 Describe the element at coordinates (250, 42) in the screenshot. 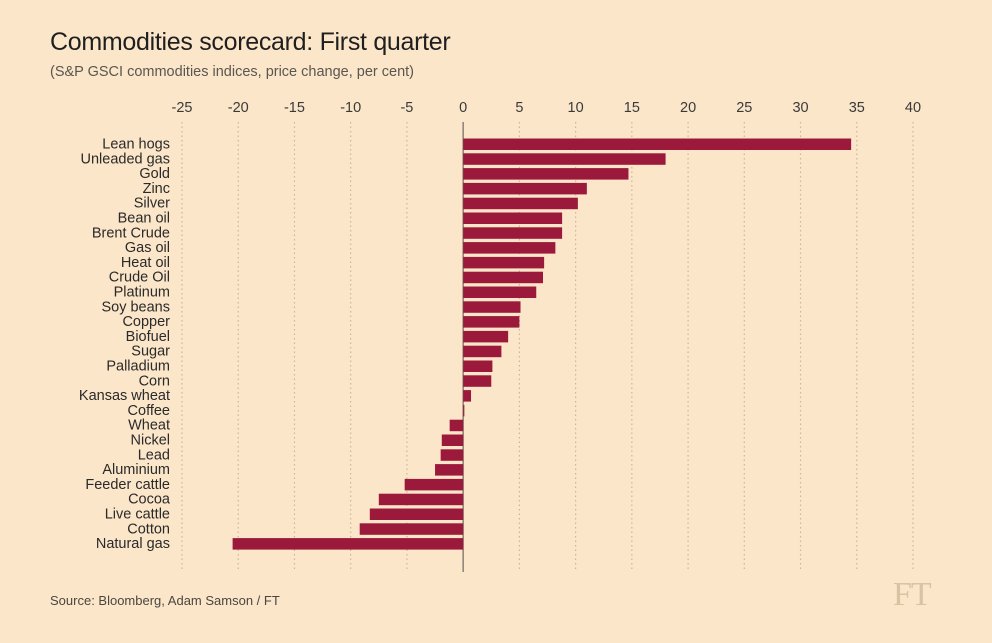

I see `chart-title: Commodities scorecard: First quarter` at that location.